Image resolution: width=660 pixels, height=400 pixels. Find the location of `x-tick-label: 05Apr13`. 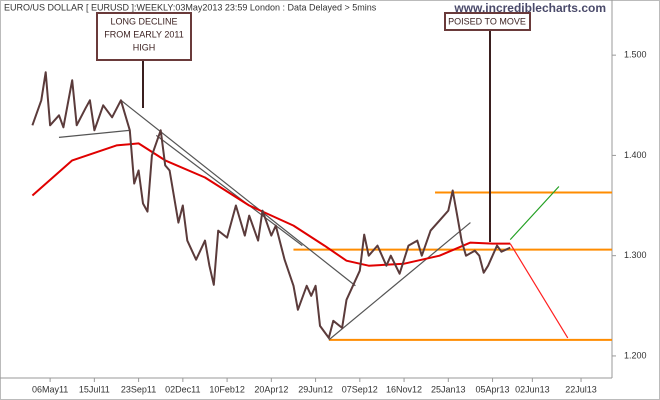

x-tick-label: 05Apr13 is located at coordinates (493, 389).